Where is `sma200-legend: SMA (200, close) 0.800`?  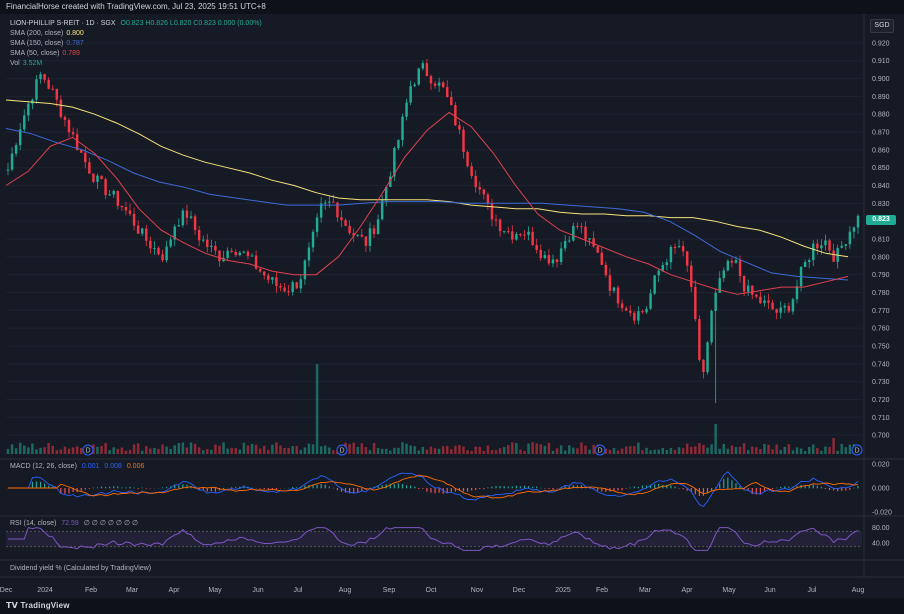 sma200-legend: SMA (200, close) 0.800 is located at coordinates (47, 33).